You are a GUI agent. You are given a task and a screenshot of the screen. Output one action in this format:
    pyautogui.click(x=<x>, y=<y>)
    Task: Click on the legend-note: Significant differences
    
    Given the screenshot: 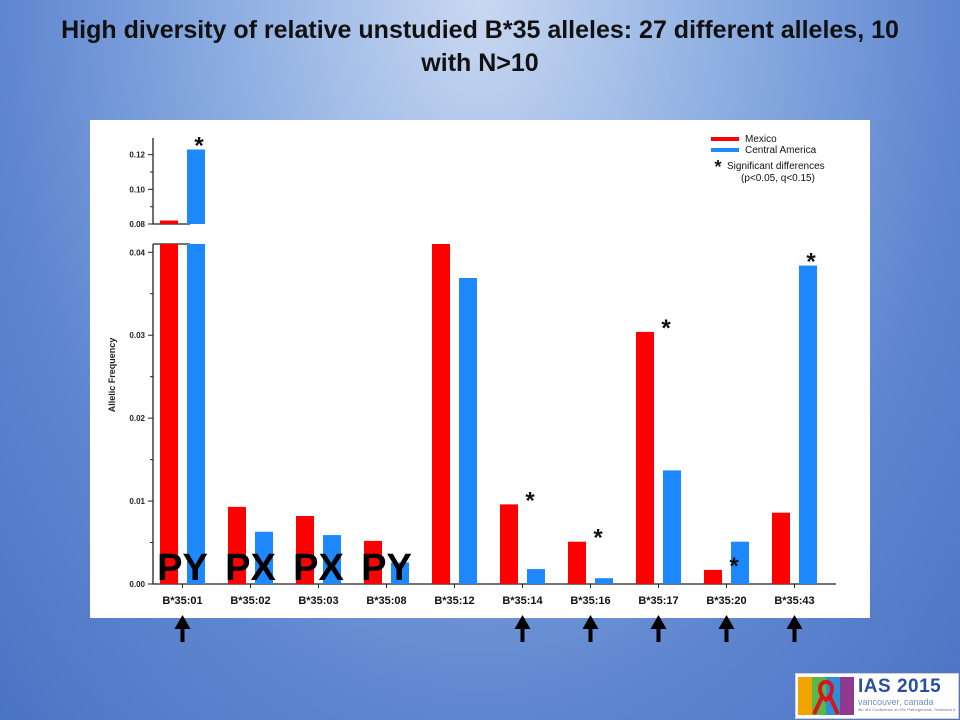 What is the action you would take?
    pyautogui.click(x=776, y=166)
    